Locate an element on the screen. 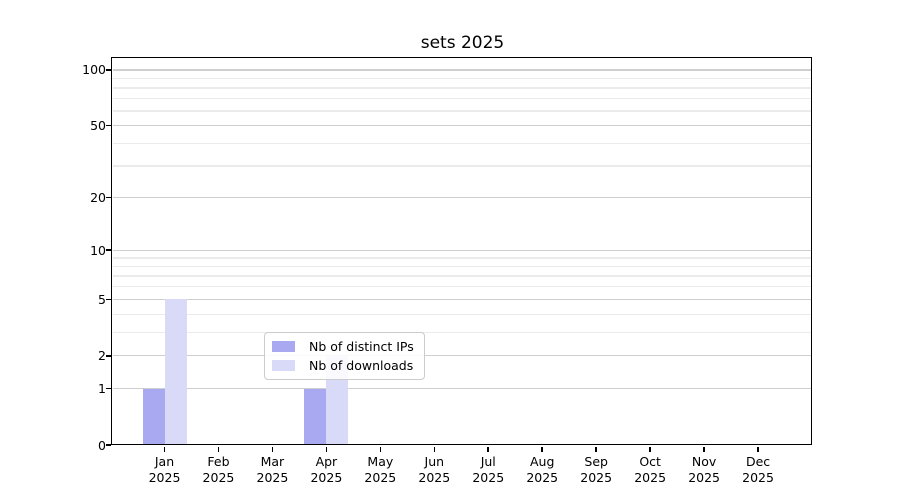 This screenshot has height=500, width=900. x-axis-tick-label: Apr 2025 is located at coordinates (326, 469).